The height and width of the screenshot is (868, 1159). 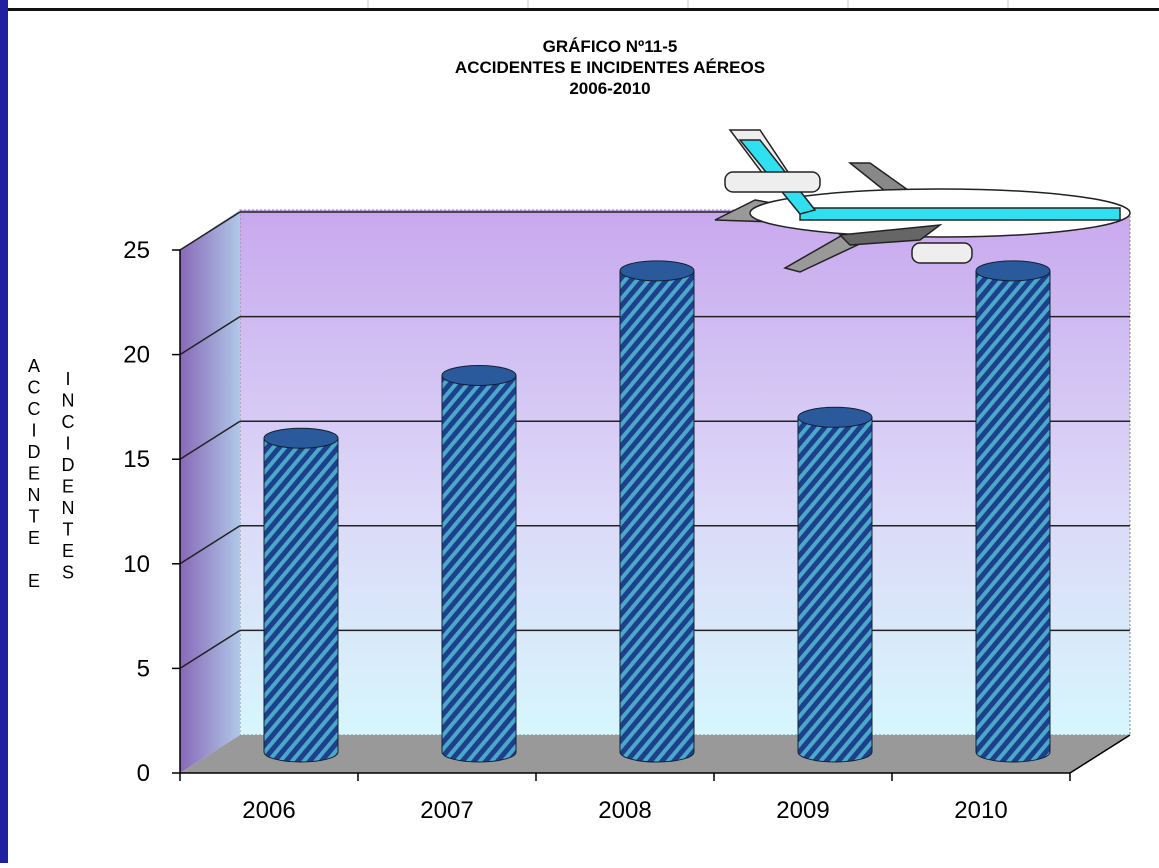 What do you see at coordinates (136, 564) in the screenshot?
I see `y-tick-label: 10` at bounding box center [136, 564].